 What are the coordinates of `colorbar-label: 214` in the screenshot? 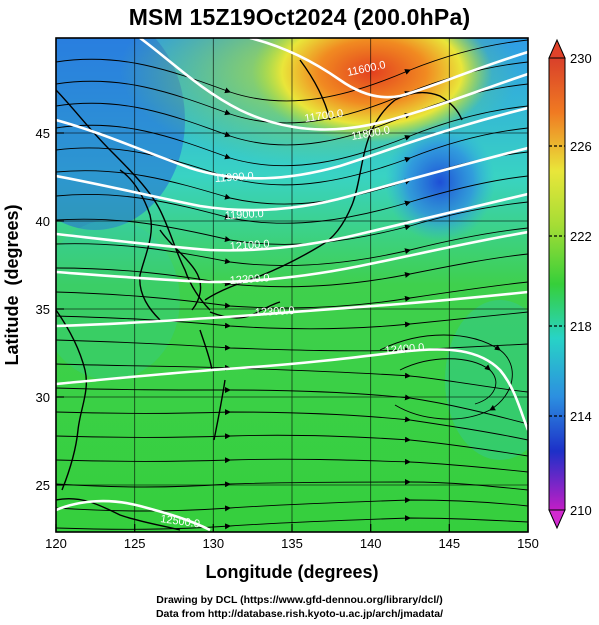 It's located at (581, 416).